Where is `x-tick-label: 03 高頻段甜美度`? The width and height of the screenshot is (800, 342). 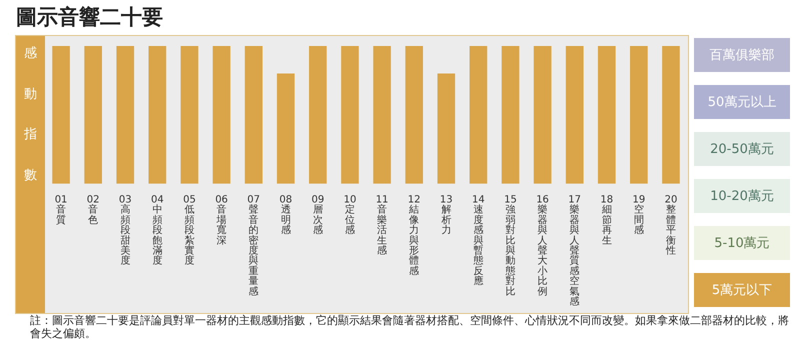 x-tick-label: 03 高頻段甜美度 is located at coordinates (125, 230).